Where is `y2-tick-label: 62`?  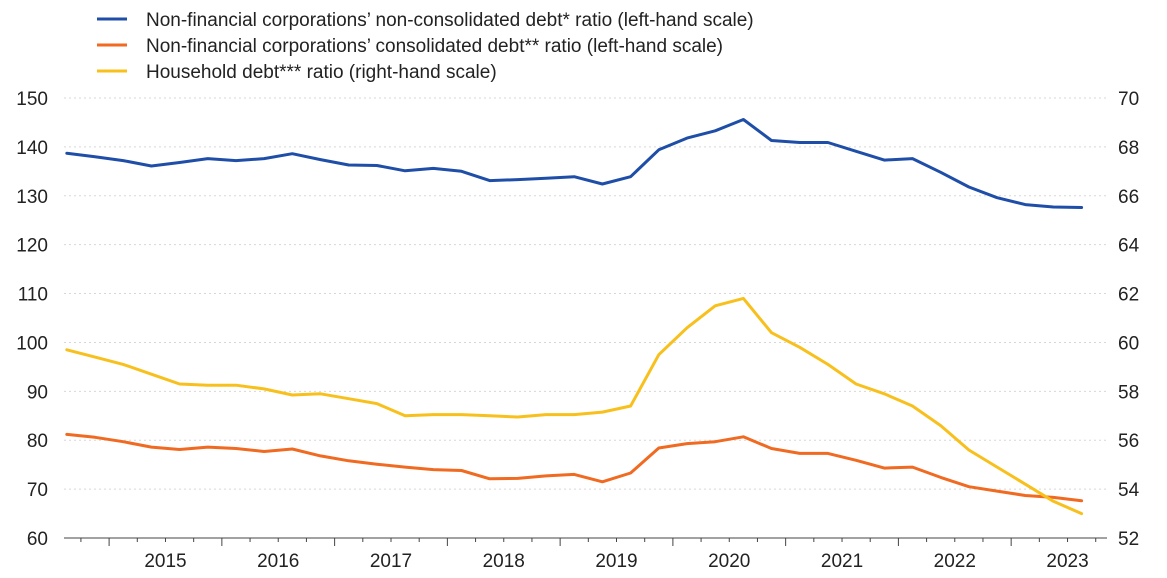 y2-tick-label: 62 is located at coordinates (1128, 295).